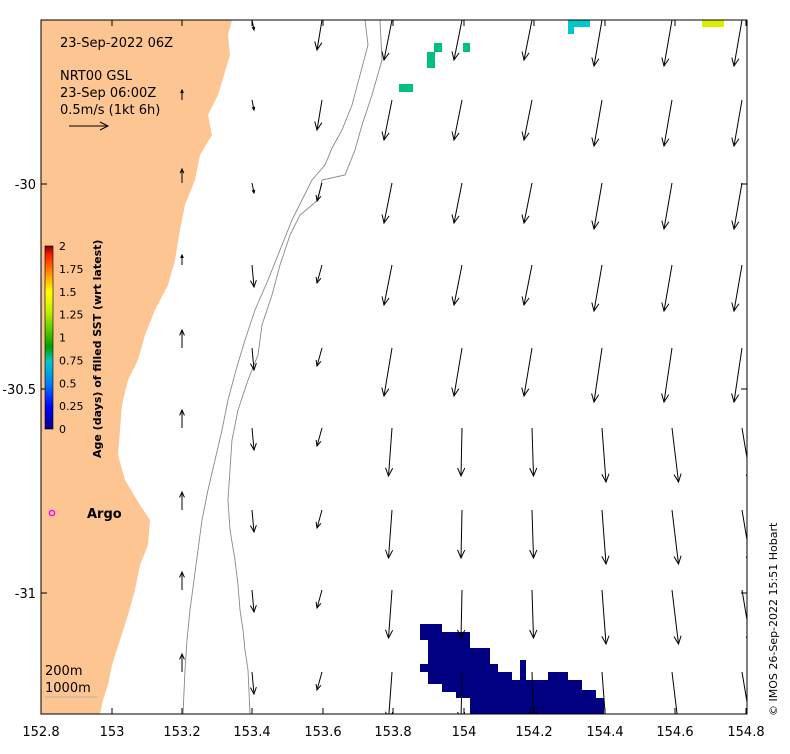  Describe the element at coordinates (181, 732) in the screenshot. I see `x-tick-label: 153.2` at that location.